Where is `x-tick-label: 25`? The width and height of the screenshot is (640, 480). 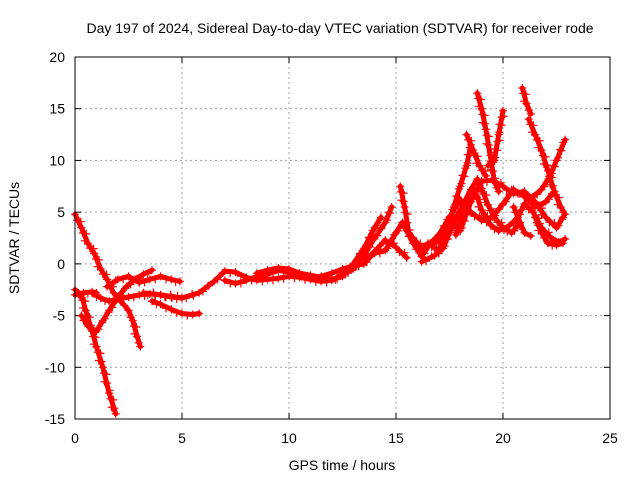 x-tick-label: 25 is located at coordinates (610, 438).